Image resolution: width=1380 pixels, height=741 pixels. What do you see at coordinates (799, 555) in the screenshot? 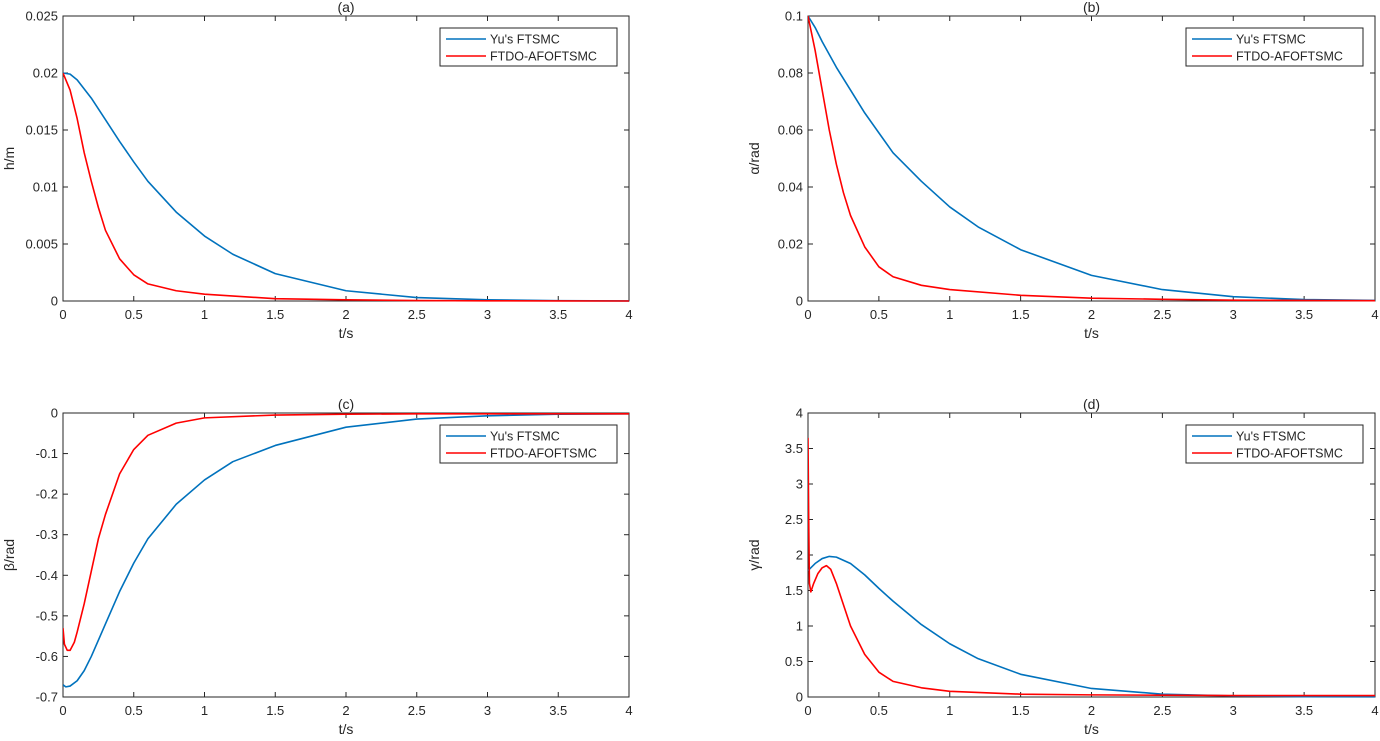
I see `y-tick-label: 2` at bounding box center [799, 555].